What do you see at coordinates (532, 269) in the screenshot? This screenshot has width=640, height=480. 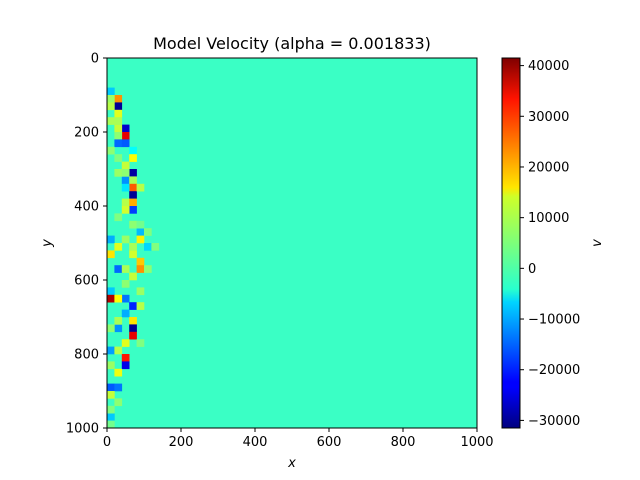 I see `colorbar-tick-label: 0` at bounding box center [532, 269].